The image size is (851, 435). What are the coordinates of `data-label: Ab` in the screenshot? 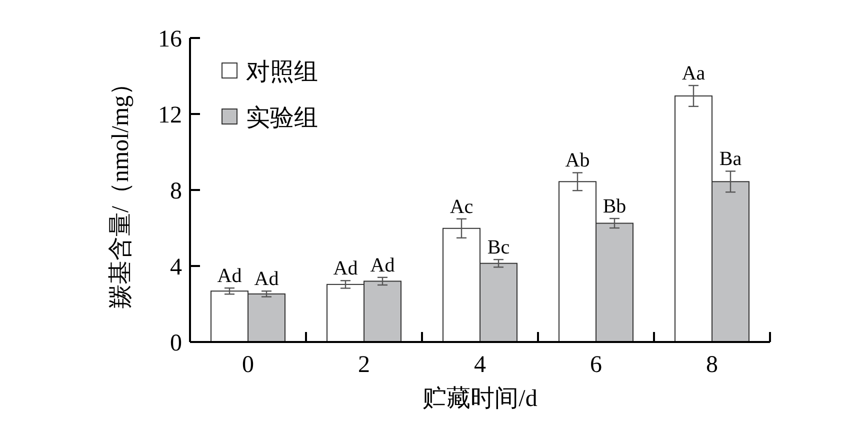 It's located at (577, 161).